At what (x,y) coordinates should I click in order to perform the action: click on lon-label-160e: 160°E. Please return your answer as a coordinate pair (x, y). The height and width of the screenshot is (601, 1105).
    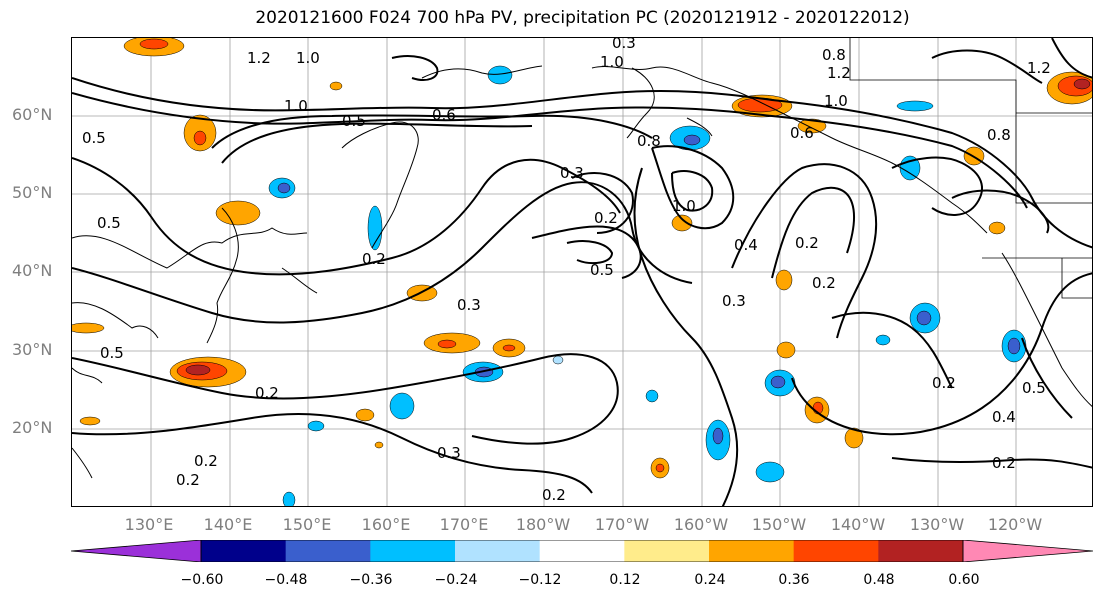
    Looking at the image, I should click on (386, 524).